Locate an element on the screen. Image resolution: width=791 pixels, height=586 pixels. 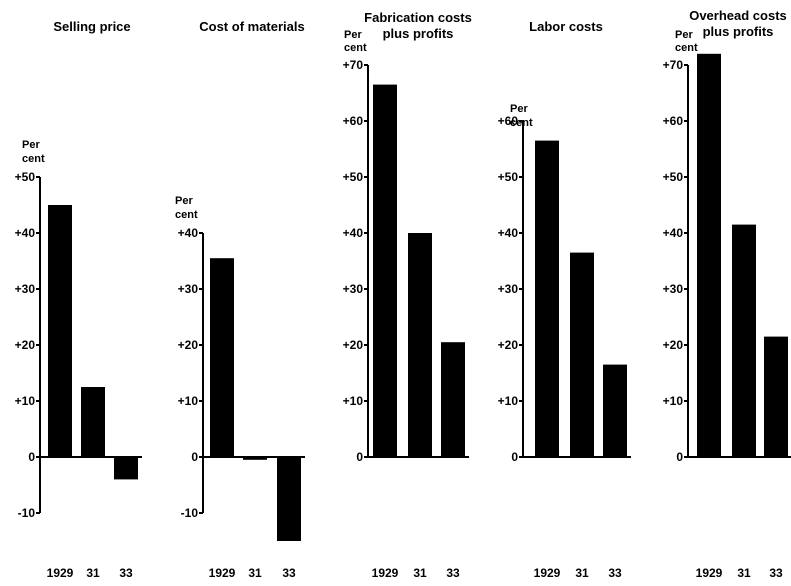
chart-title: Cost of materials is located at coordinates (251, 26).